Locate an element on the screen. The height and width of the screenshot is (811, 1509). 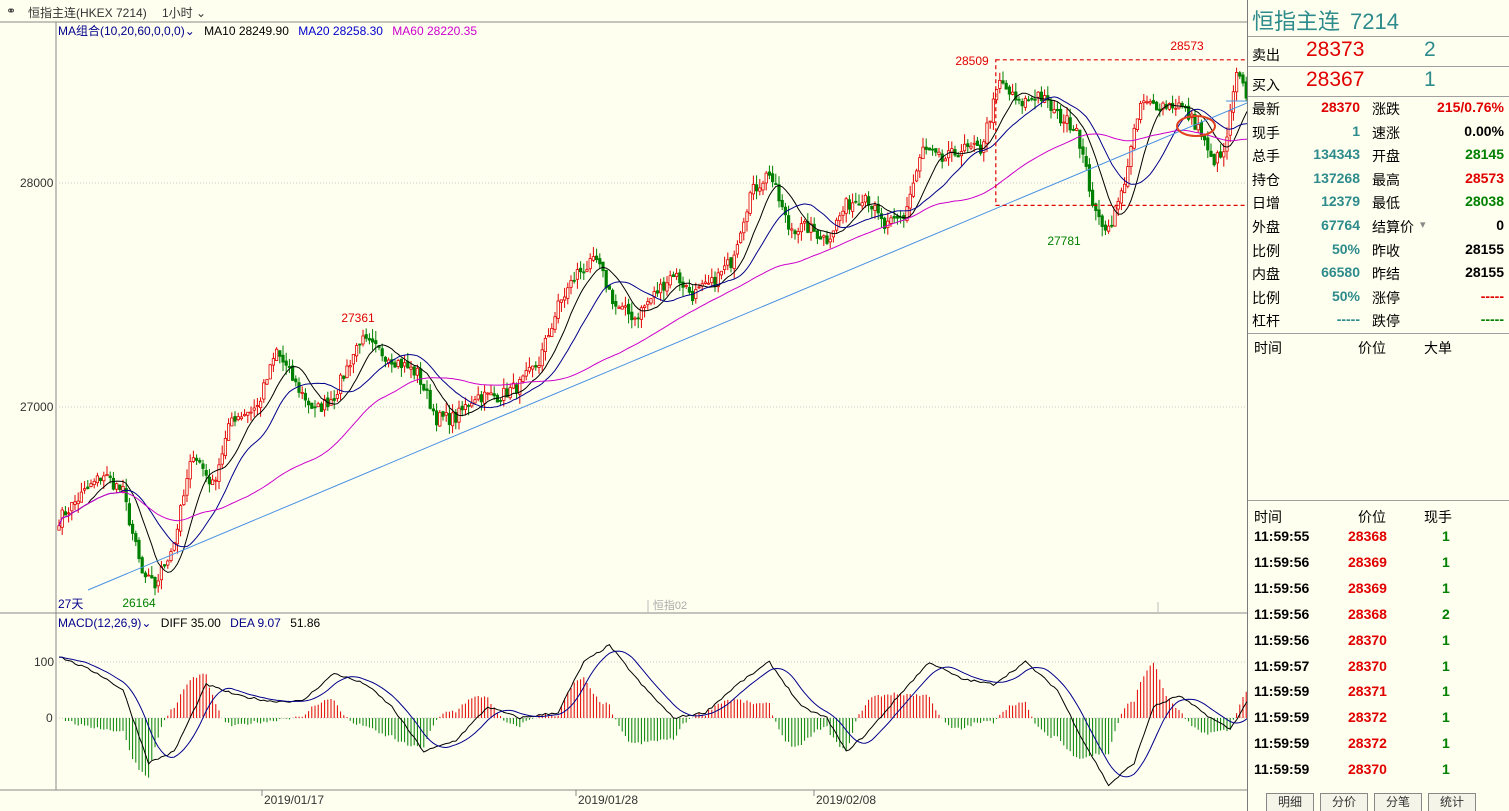
tick-row: 11:59:56 28370 1 is located at coordinates (1378, 641).